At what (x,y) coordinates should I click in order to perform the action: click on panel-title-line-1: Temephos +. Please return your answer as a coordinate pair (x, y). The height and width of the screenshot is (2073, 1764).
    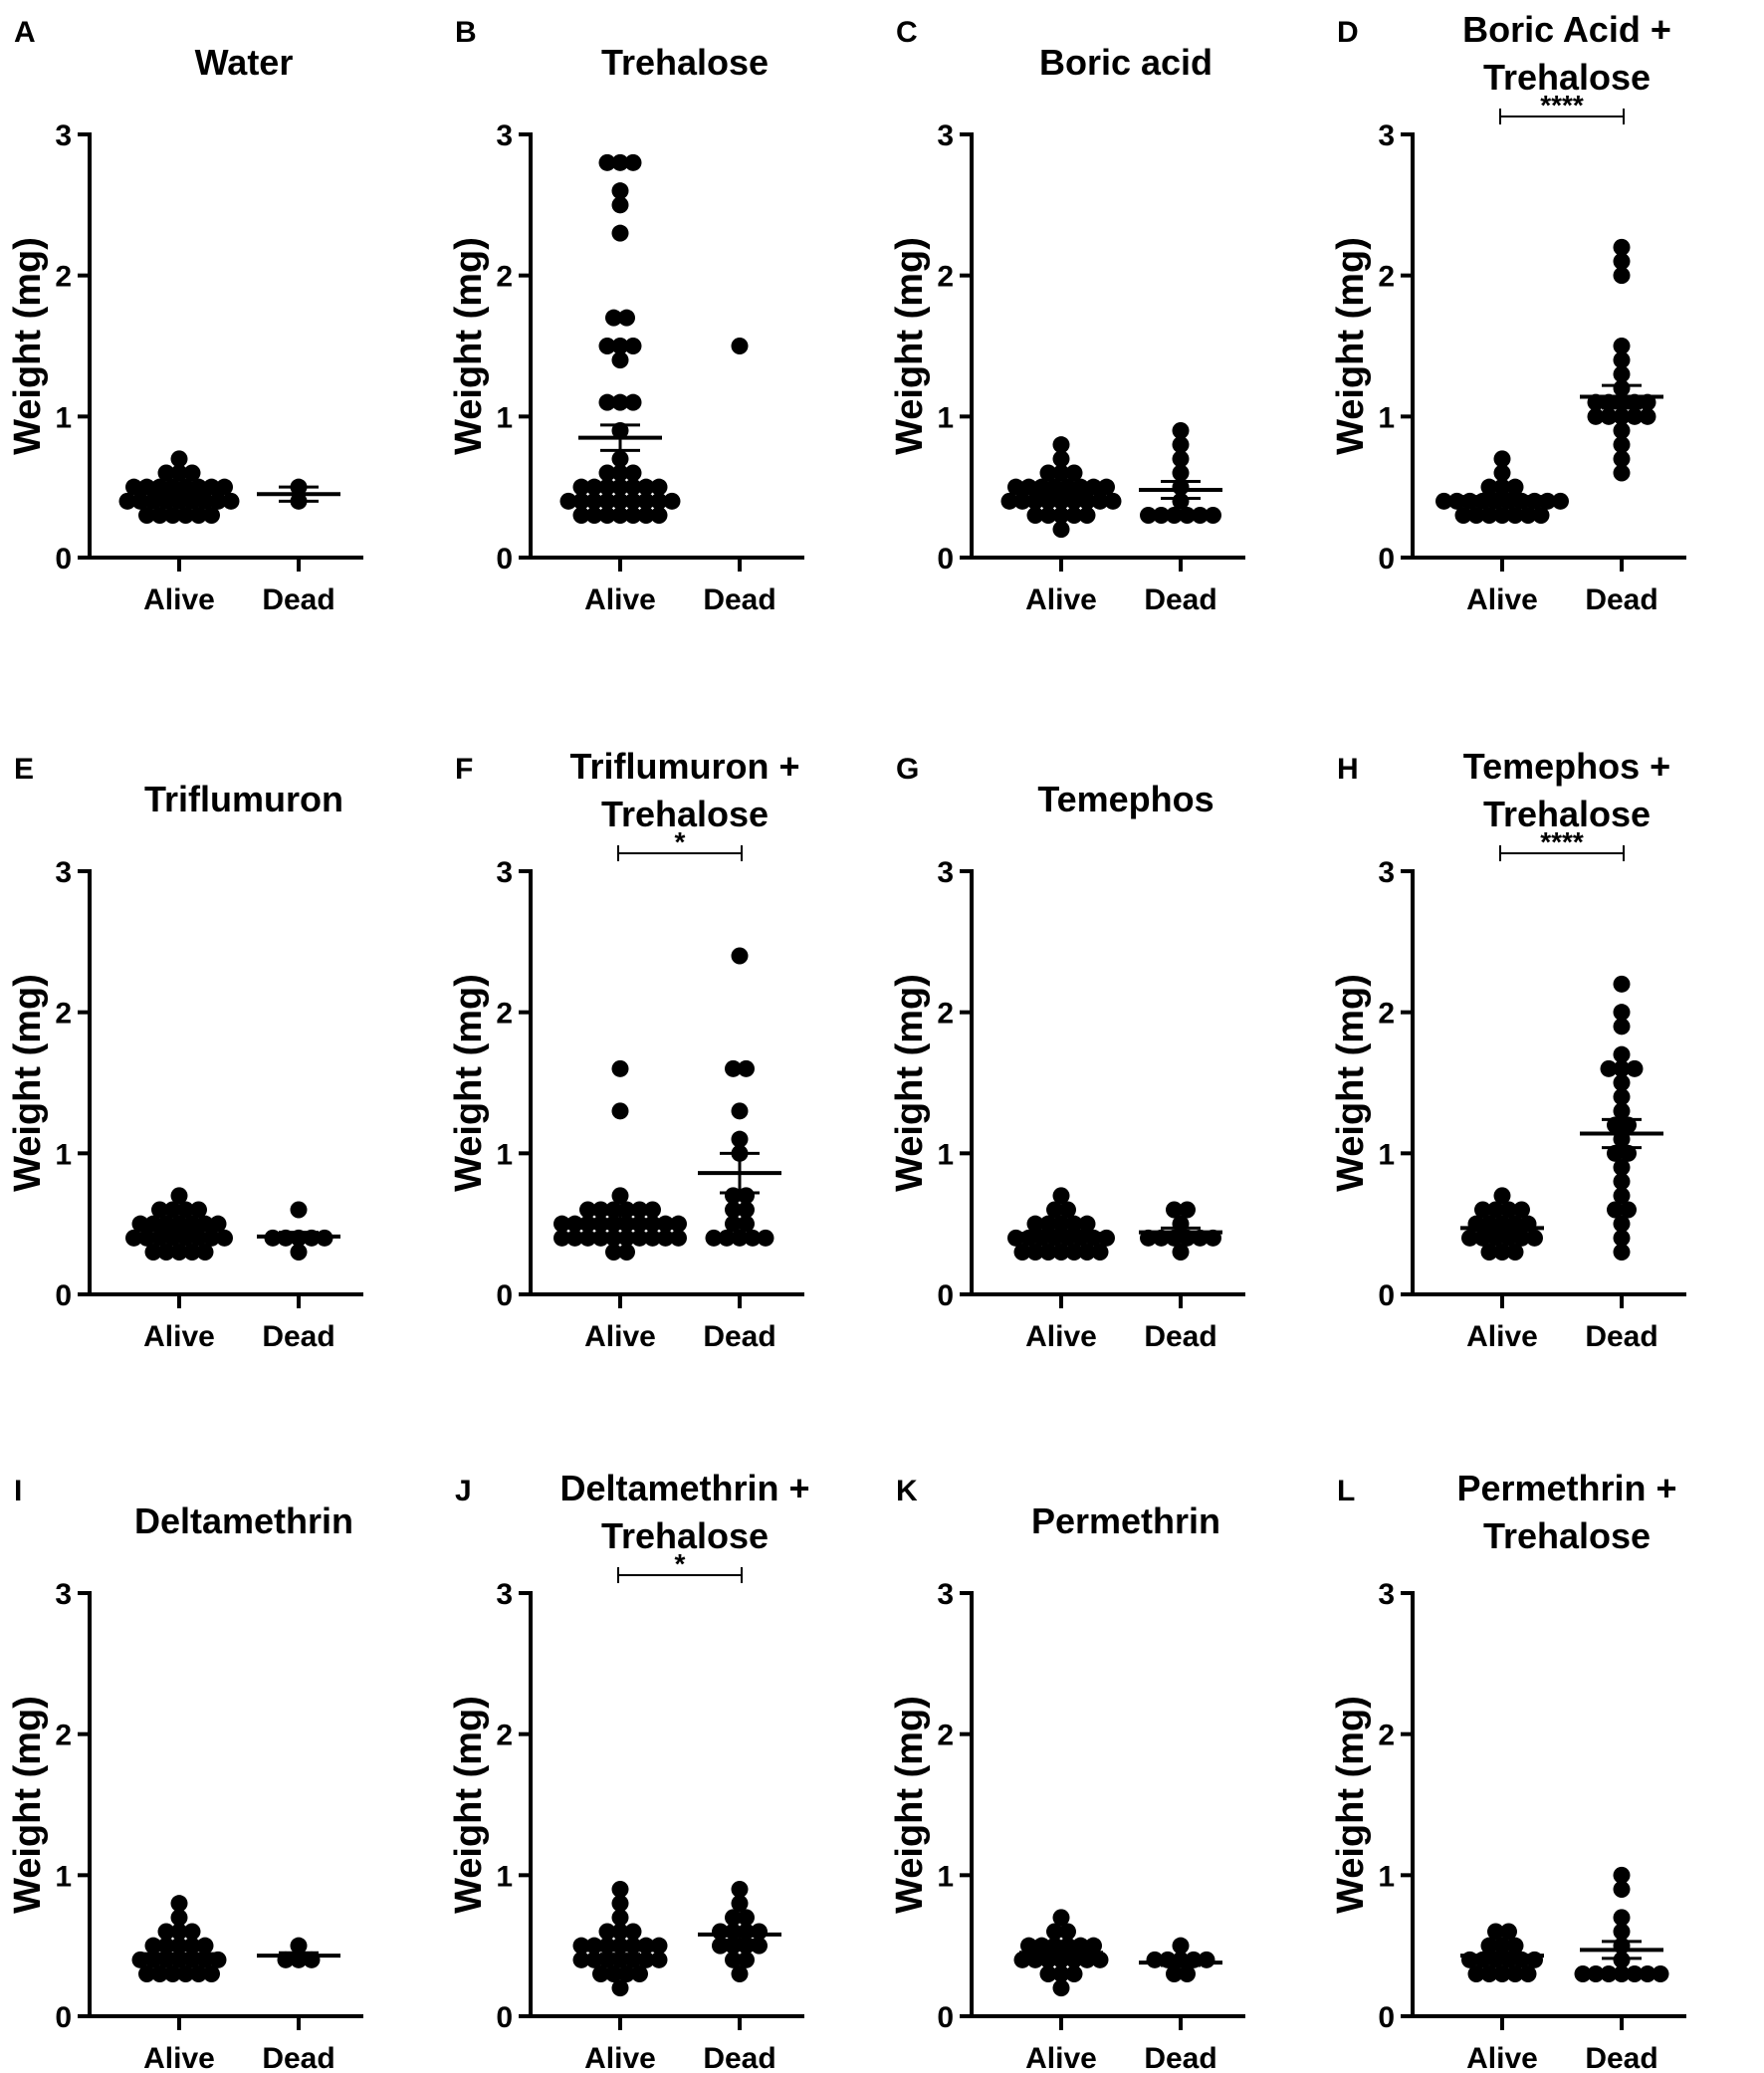
    Looking at the image, I should click on (1567, 766).